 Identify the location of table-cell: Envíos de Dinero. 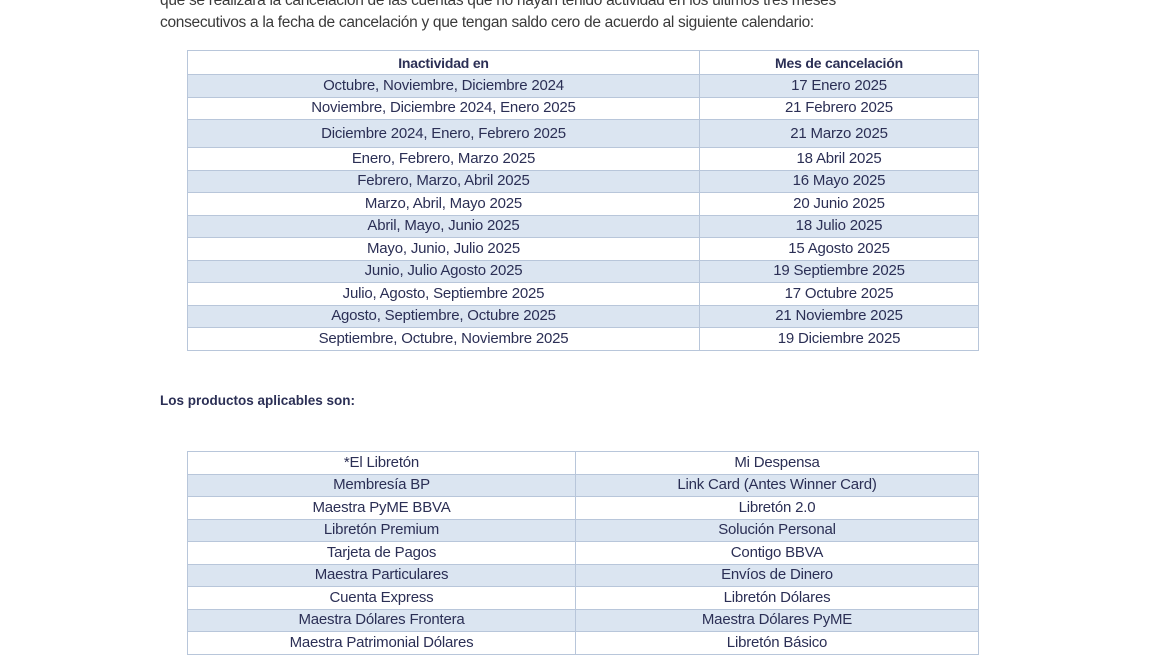
(777, 575).